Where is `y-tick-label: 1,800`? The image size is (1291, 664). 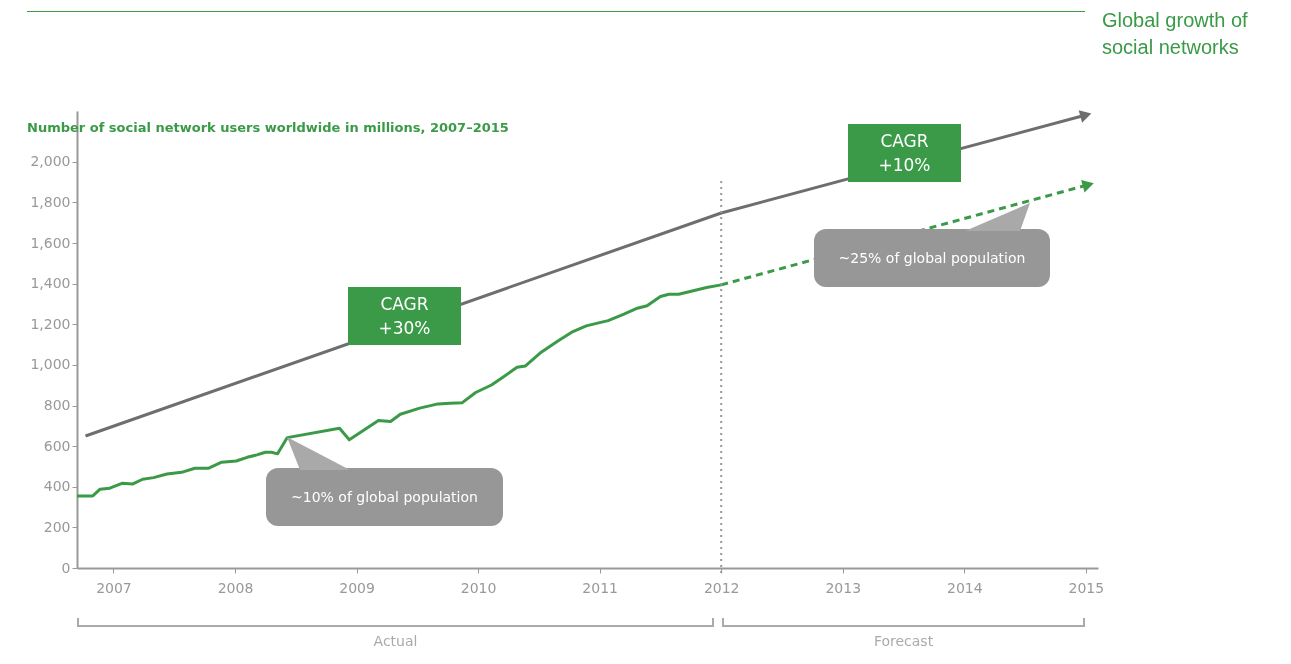
y-tick-label: 1,800 is located at coordinates (50, 201).